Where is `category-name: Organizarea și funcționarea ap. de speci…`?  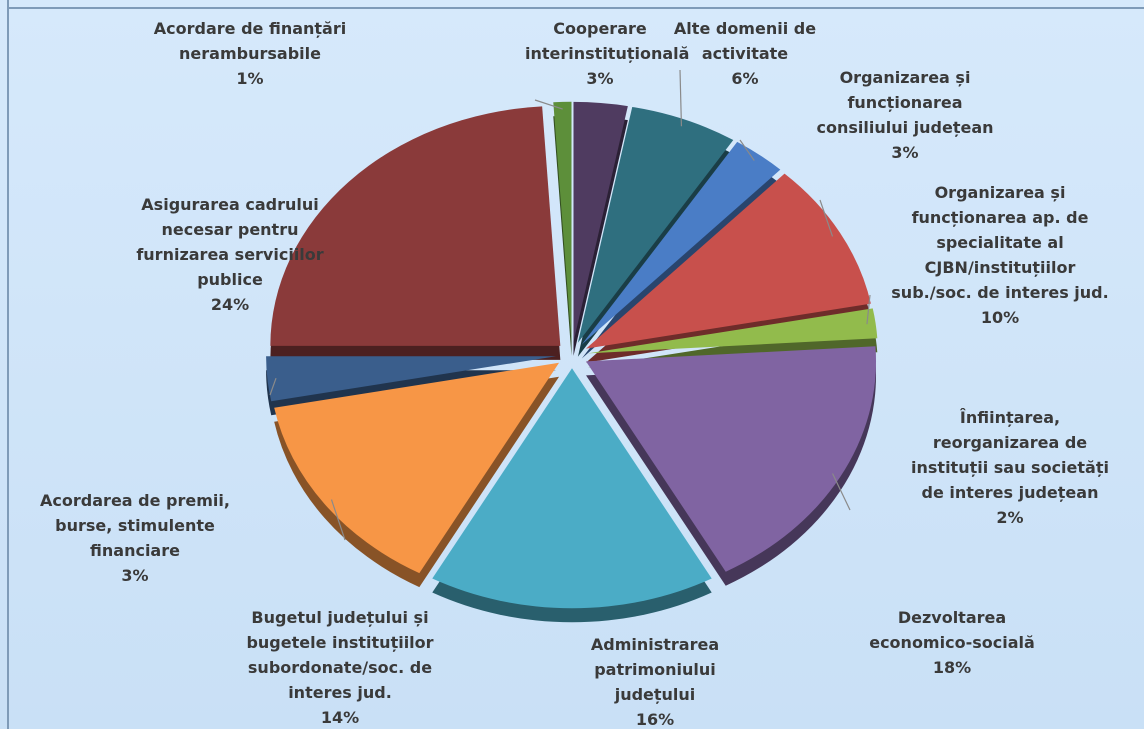 category-name: Organizarea și funcționarea ap. de speci… is located at coordinates (1000, 242).